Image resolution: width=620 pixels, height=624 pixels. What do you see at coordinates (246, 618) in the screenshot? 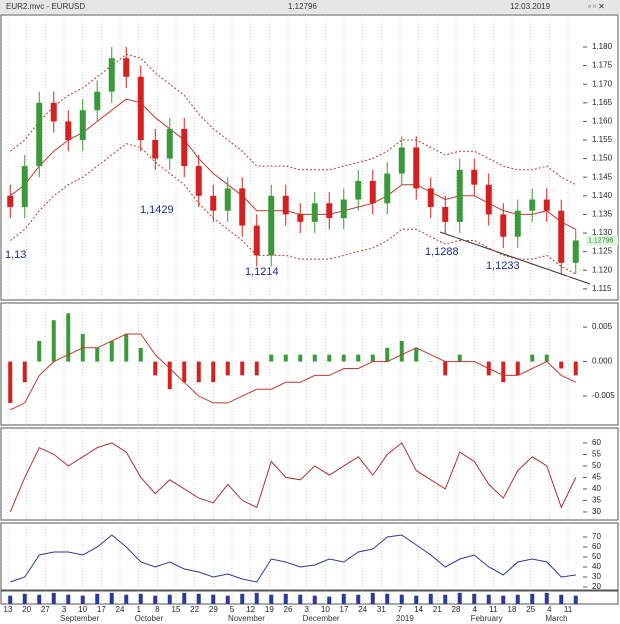
I see `month-label: November` at bounding box center [246, 618].